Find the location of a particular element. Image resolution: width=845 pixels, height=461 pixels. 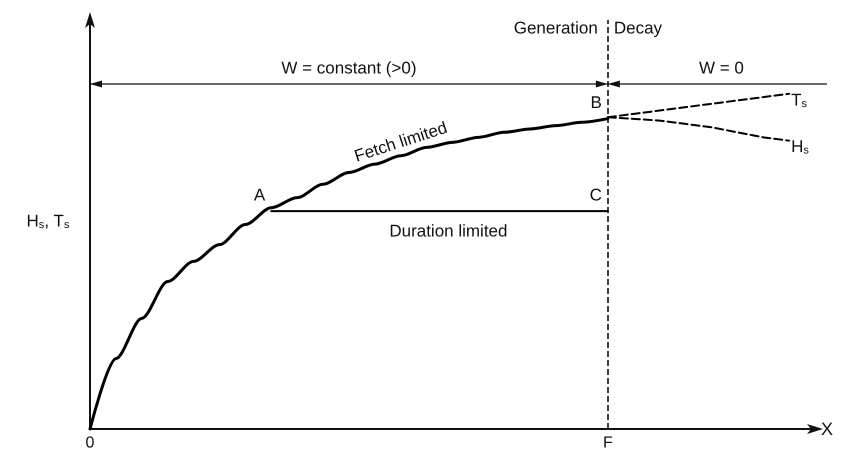

text: Fetch limited is located at coordinates (401, 142).